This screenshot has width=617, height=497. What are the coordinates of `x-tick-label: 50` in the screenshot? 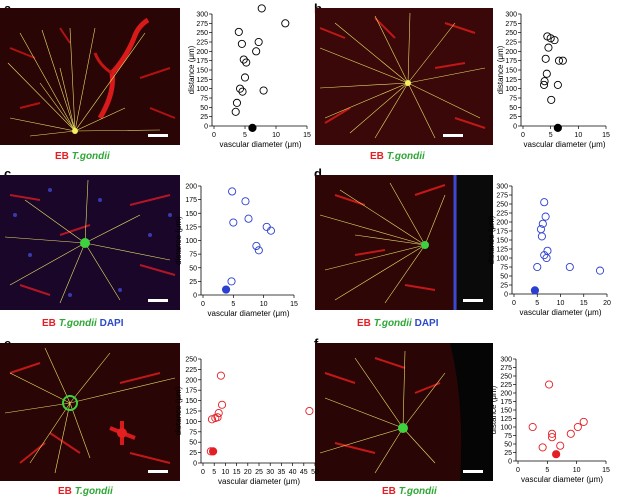 It's located at (315, 472).